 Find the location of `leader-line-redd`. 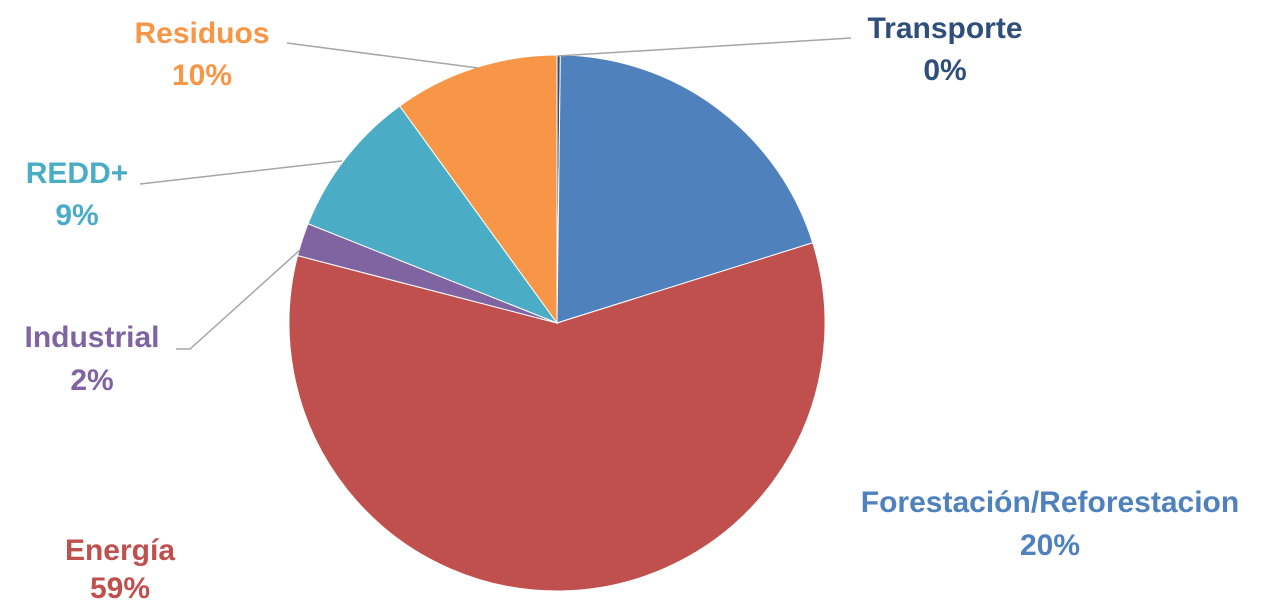

leader-line-redd is located at coordinates (241, 172).